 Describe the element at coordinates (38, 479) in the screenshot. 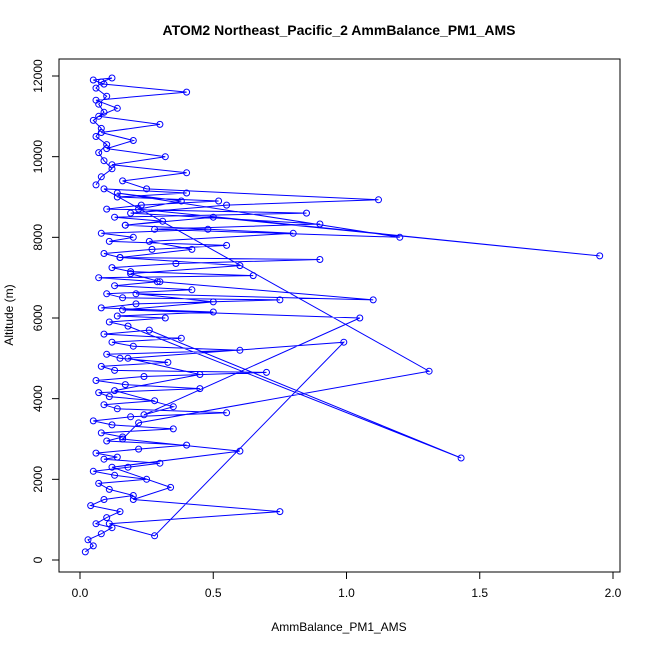

I see `y-tick-label: 2000` at that location.